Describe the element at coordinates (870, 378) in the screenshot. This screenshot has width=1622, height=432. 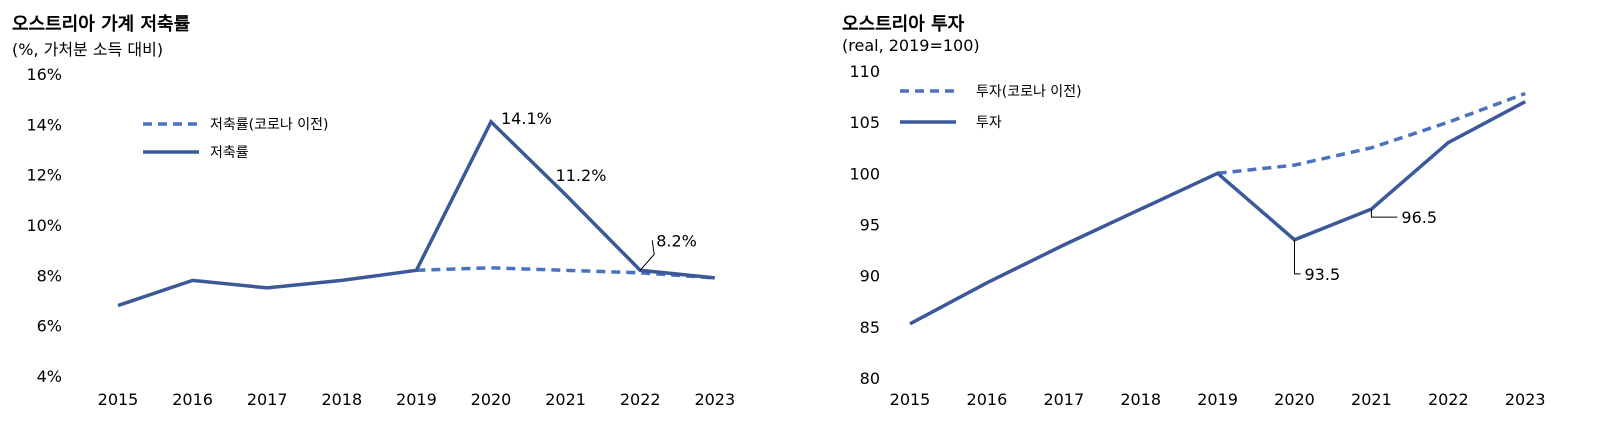
I see `investment-y-tick-label: 80` at that location.